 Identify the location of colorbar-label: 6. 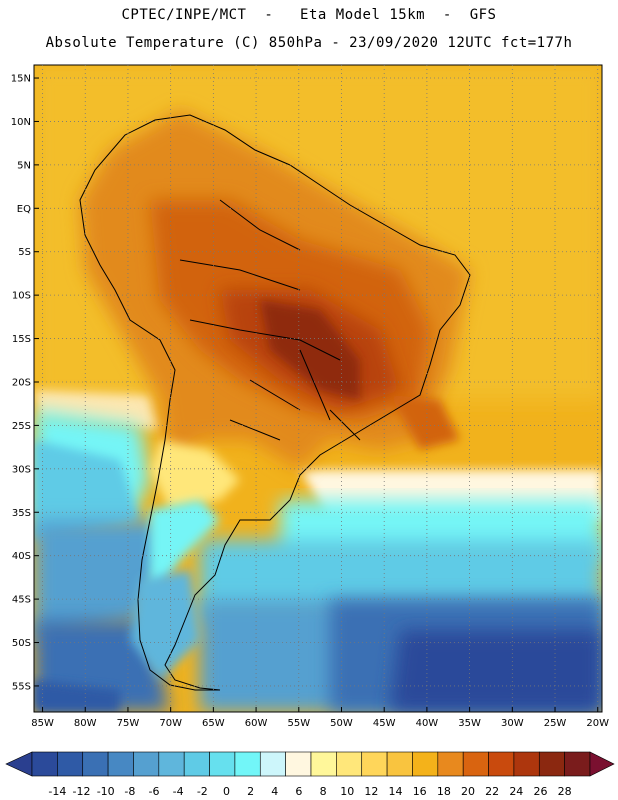
(298, 791).